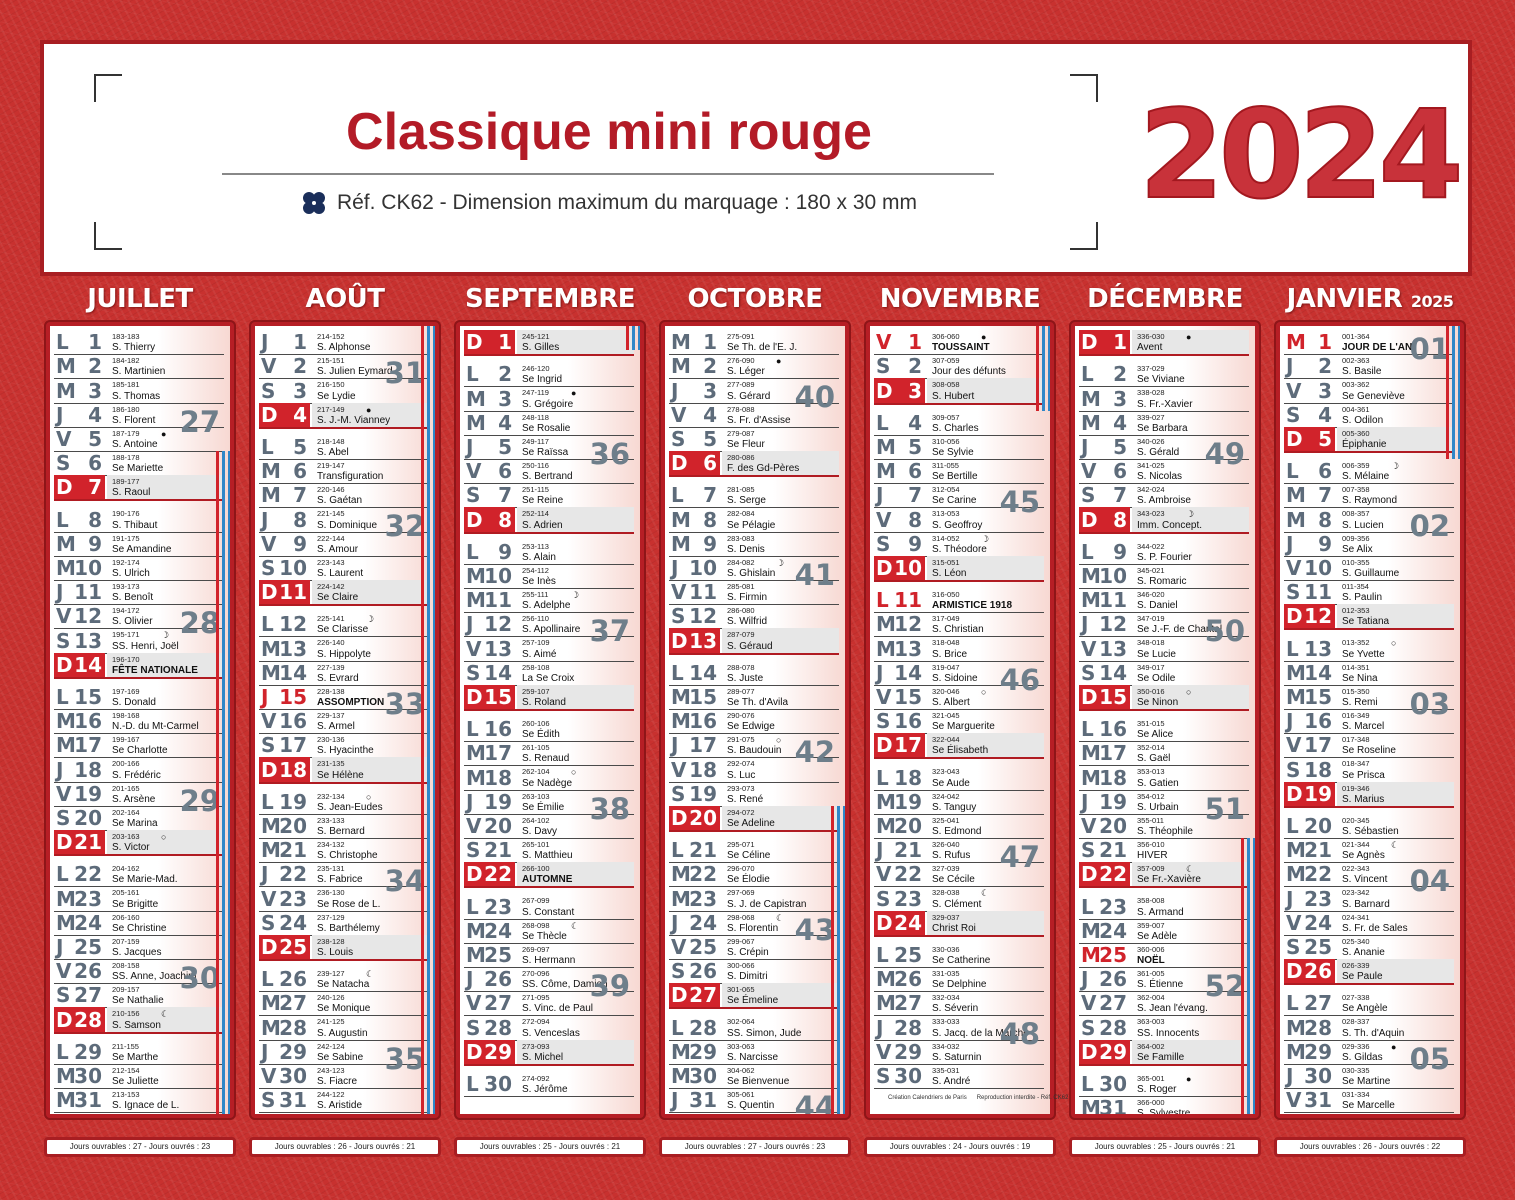  I want to click on week-number: 40, so click(814, 397).